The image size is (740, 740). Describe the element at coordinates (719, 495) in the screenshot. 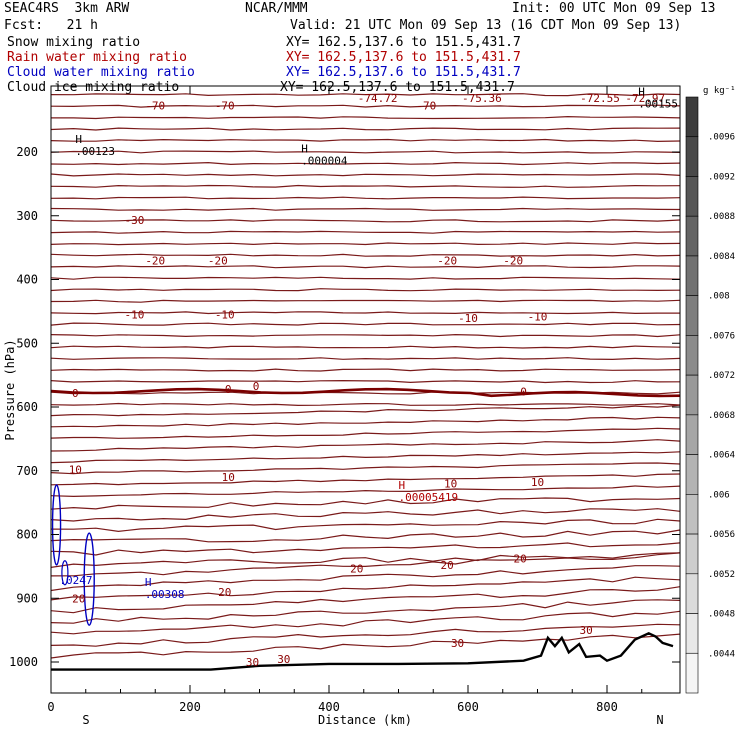

I see `colorbar-tick-label: .006` at that location.